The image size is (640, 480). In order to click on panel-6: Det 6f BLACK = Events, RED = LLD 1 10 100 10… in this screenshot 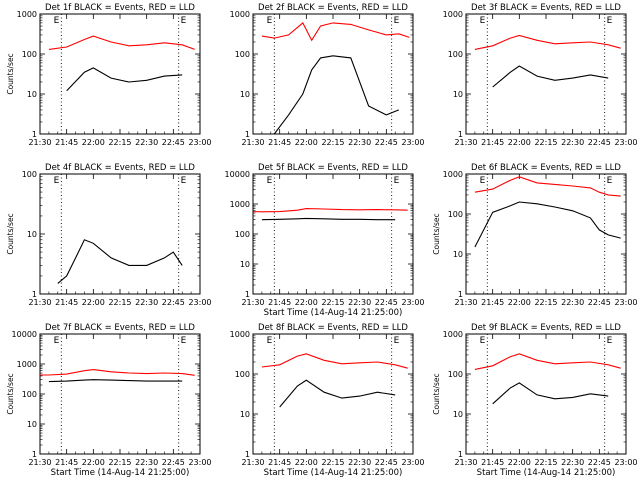, I will do `click(535, 235)`.